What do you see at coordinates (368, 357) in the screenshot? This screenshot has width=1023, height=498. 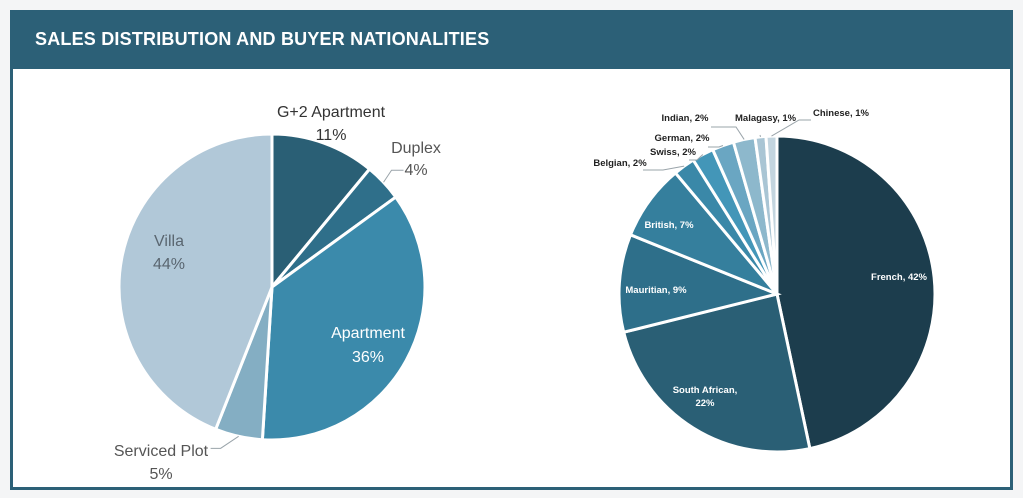 I see `value-apartment: 36%` at bounding box center [368, 357].